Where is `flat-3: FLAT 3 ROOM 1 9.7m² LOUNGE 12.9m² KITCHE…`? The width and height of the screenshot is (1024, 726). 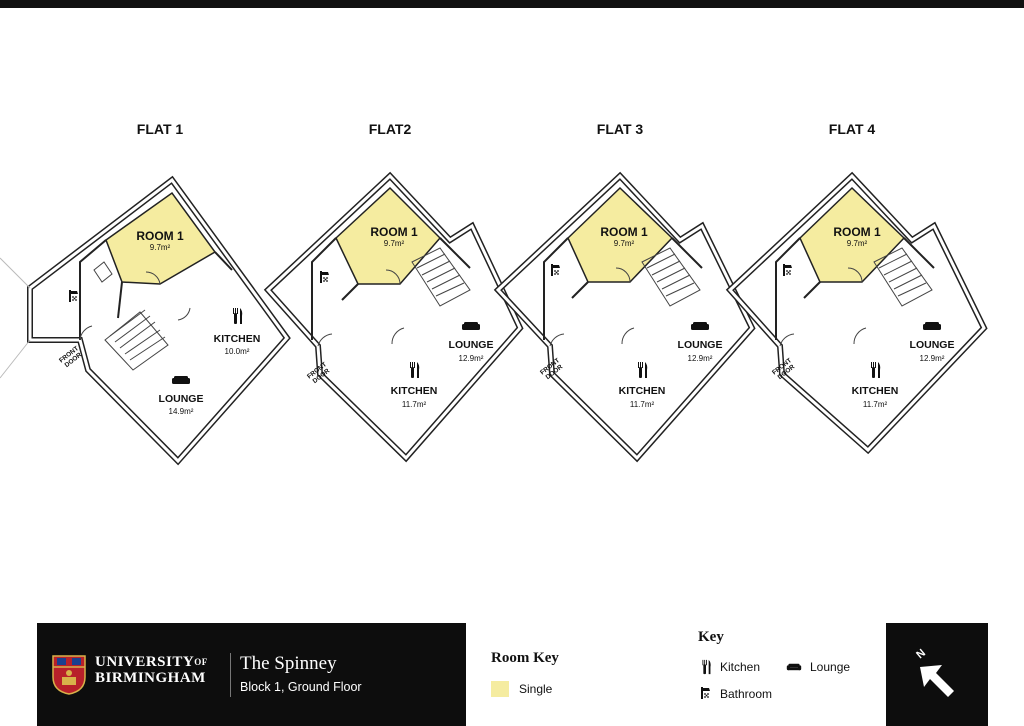
flat-3: FLAT 3 ROOM 1 9.7m² LOUNGE 12.9m² KITCHE… is located at coordinates (624, 292).